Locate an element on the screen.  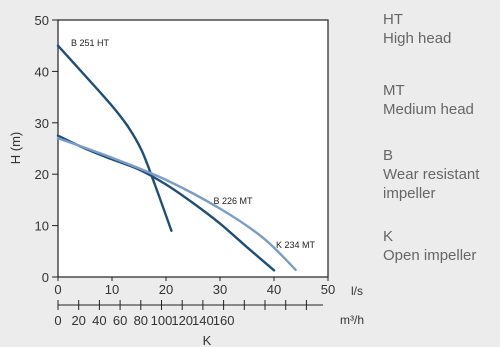
series-label-2: K 234 MT is located at coordinates (296, 245).